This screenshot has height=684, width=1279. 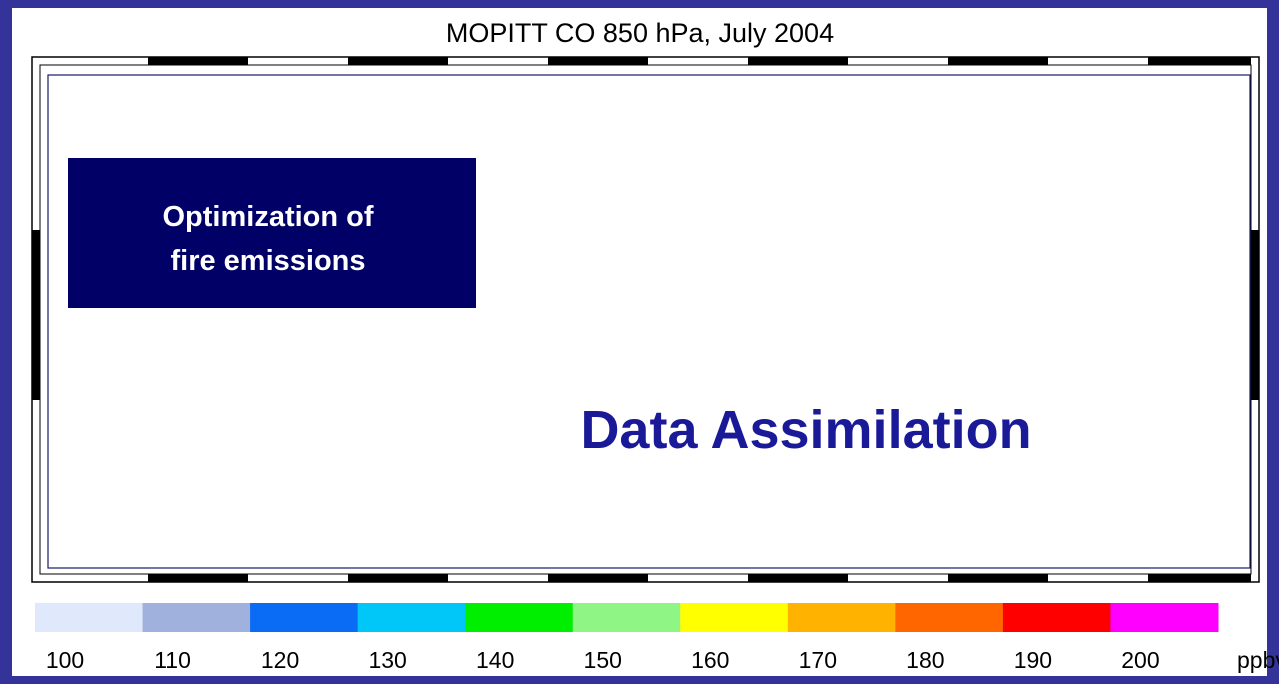 What do you see at coordinates (818, 660) in the screenshot?
I see `colorbar-label: 170` at bounding box center [818, 660].